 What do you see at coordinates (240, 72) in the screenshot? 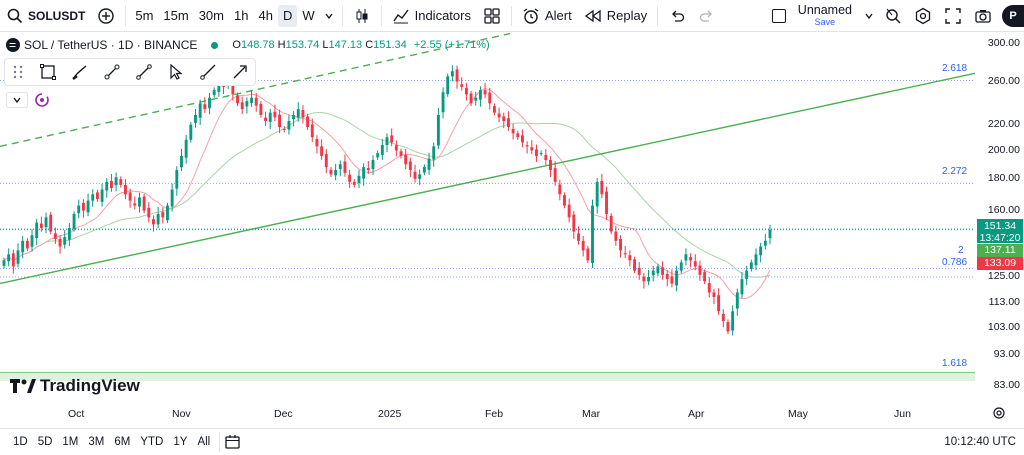
I see `arrow-tool-icon` at bounding box center [240, 72].